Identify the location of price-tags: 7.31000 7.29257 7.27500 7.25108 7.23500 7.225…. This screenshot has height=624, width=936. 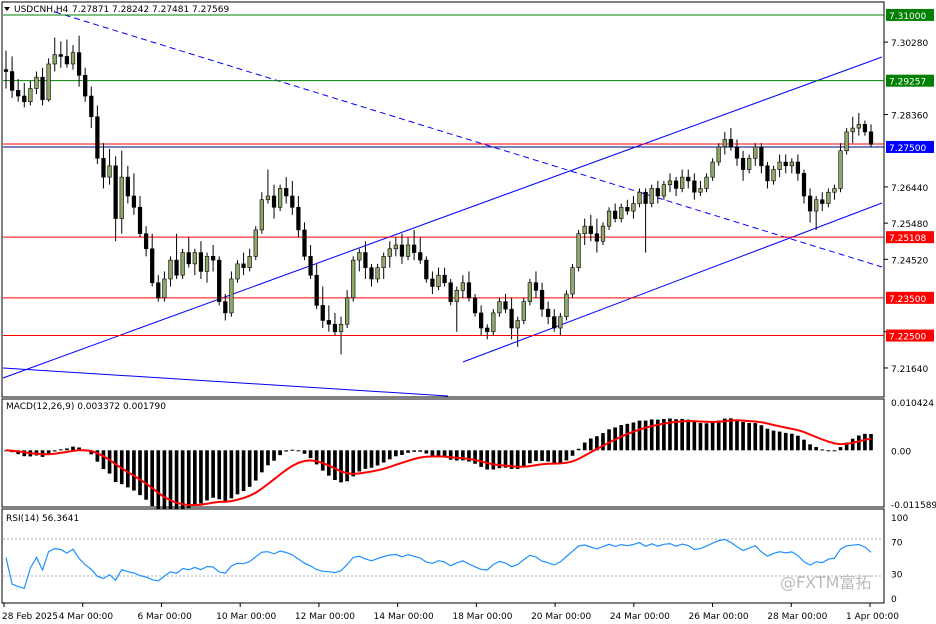
(910, 175).